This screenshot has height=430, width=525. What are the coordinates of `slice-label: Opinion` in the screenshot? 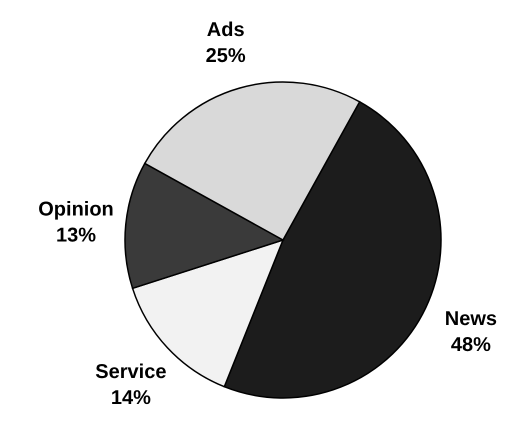 It's located at (76, 209).